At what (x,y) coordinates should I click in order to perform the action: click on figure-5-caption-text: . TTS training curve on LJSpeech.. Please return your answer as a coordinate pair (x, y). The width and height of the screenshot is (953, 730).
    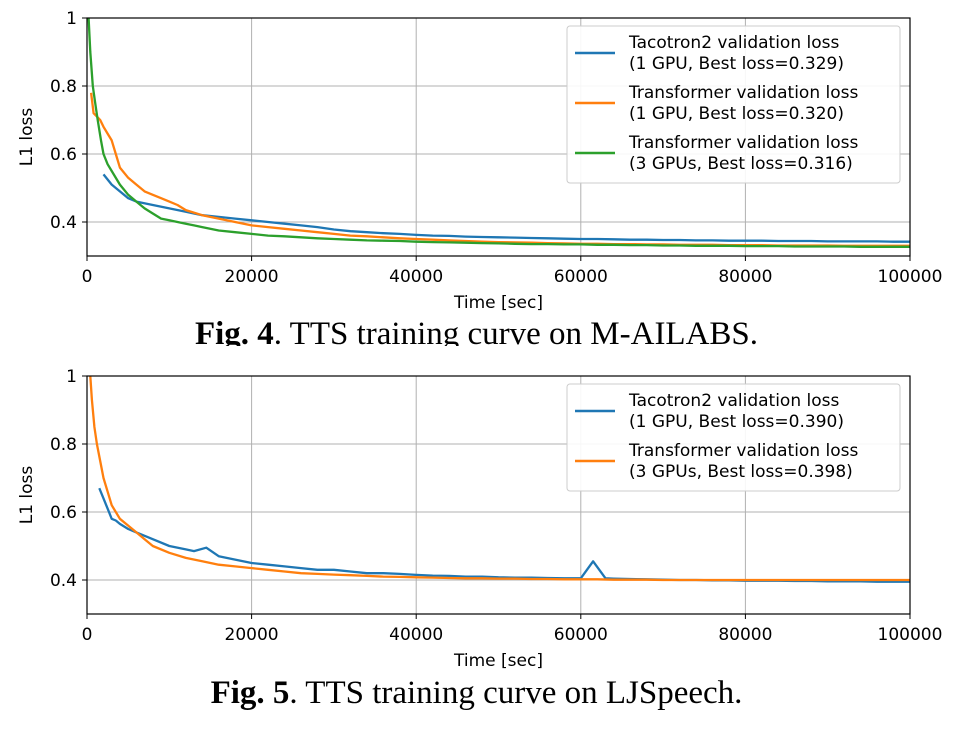
    Looking at the image, I should click on (516, 693).